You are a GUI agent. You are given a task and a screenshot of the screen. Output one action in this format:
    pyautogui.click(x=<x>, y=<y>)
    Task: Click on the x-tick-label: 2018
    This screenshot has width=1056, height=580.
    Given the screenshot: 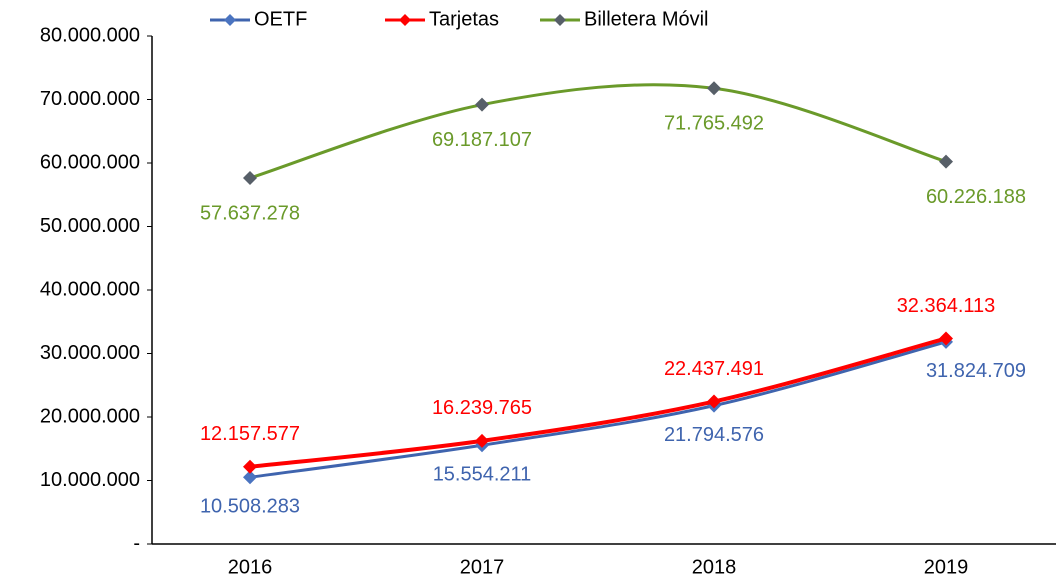 What is the action you would take?
    pyautogui.click(x=714, y=567)
    